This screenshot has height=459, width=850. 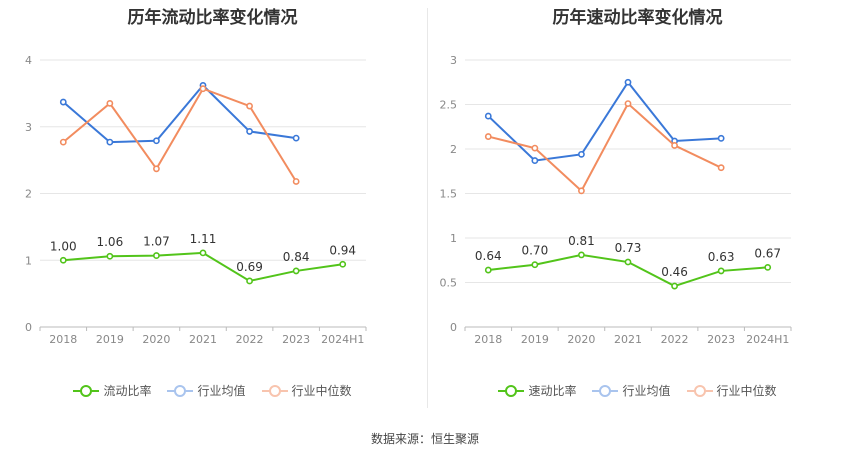 I want to click on data-label: 0.69, so click(x=249, y=267).